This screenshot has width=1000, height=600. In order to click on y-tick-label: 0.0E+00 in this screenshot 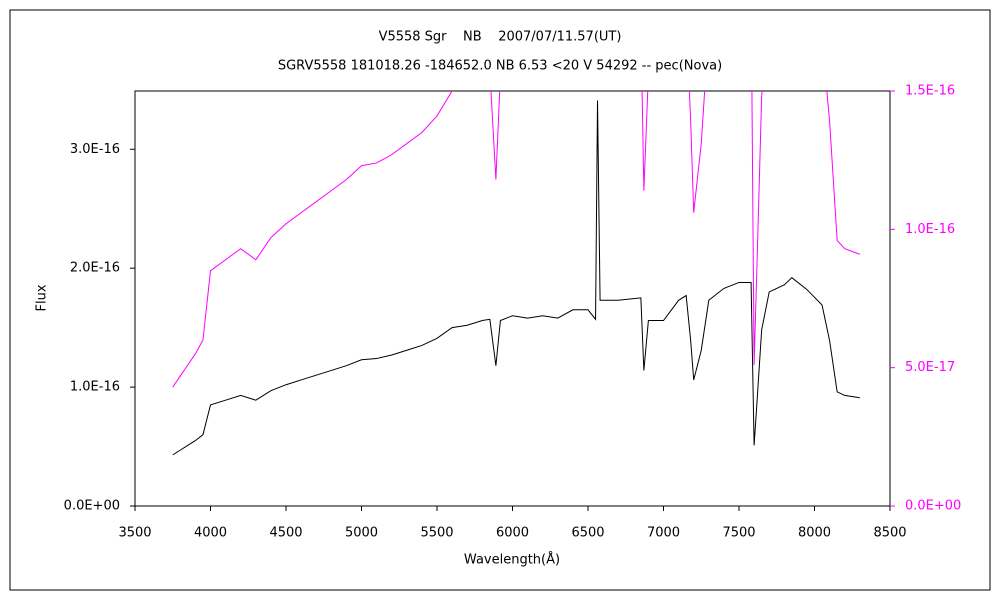, I will do `click(92, 506)`.